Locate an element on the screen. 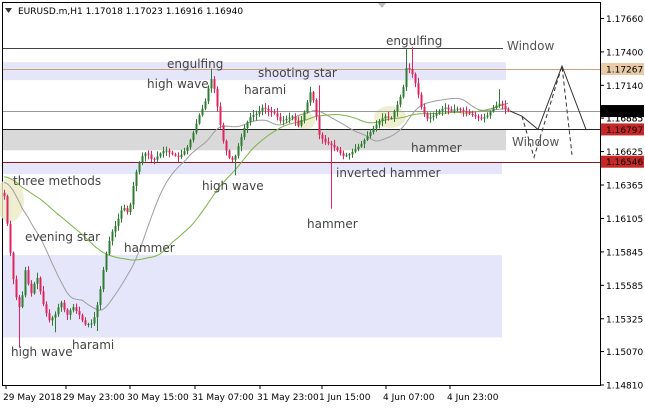  pattern-label: evening star is located at coordinates (62, 237).